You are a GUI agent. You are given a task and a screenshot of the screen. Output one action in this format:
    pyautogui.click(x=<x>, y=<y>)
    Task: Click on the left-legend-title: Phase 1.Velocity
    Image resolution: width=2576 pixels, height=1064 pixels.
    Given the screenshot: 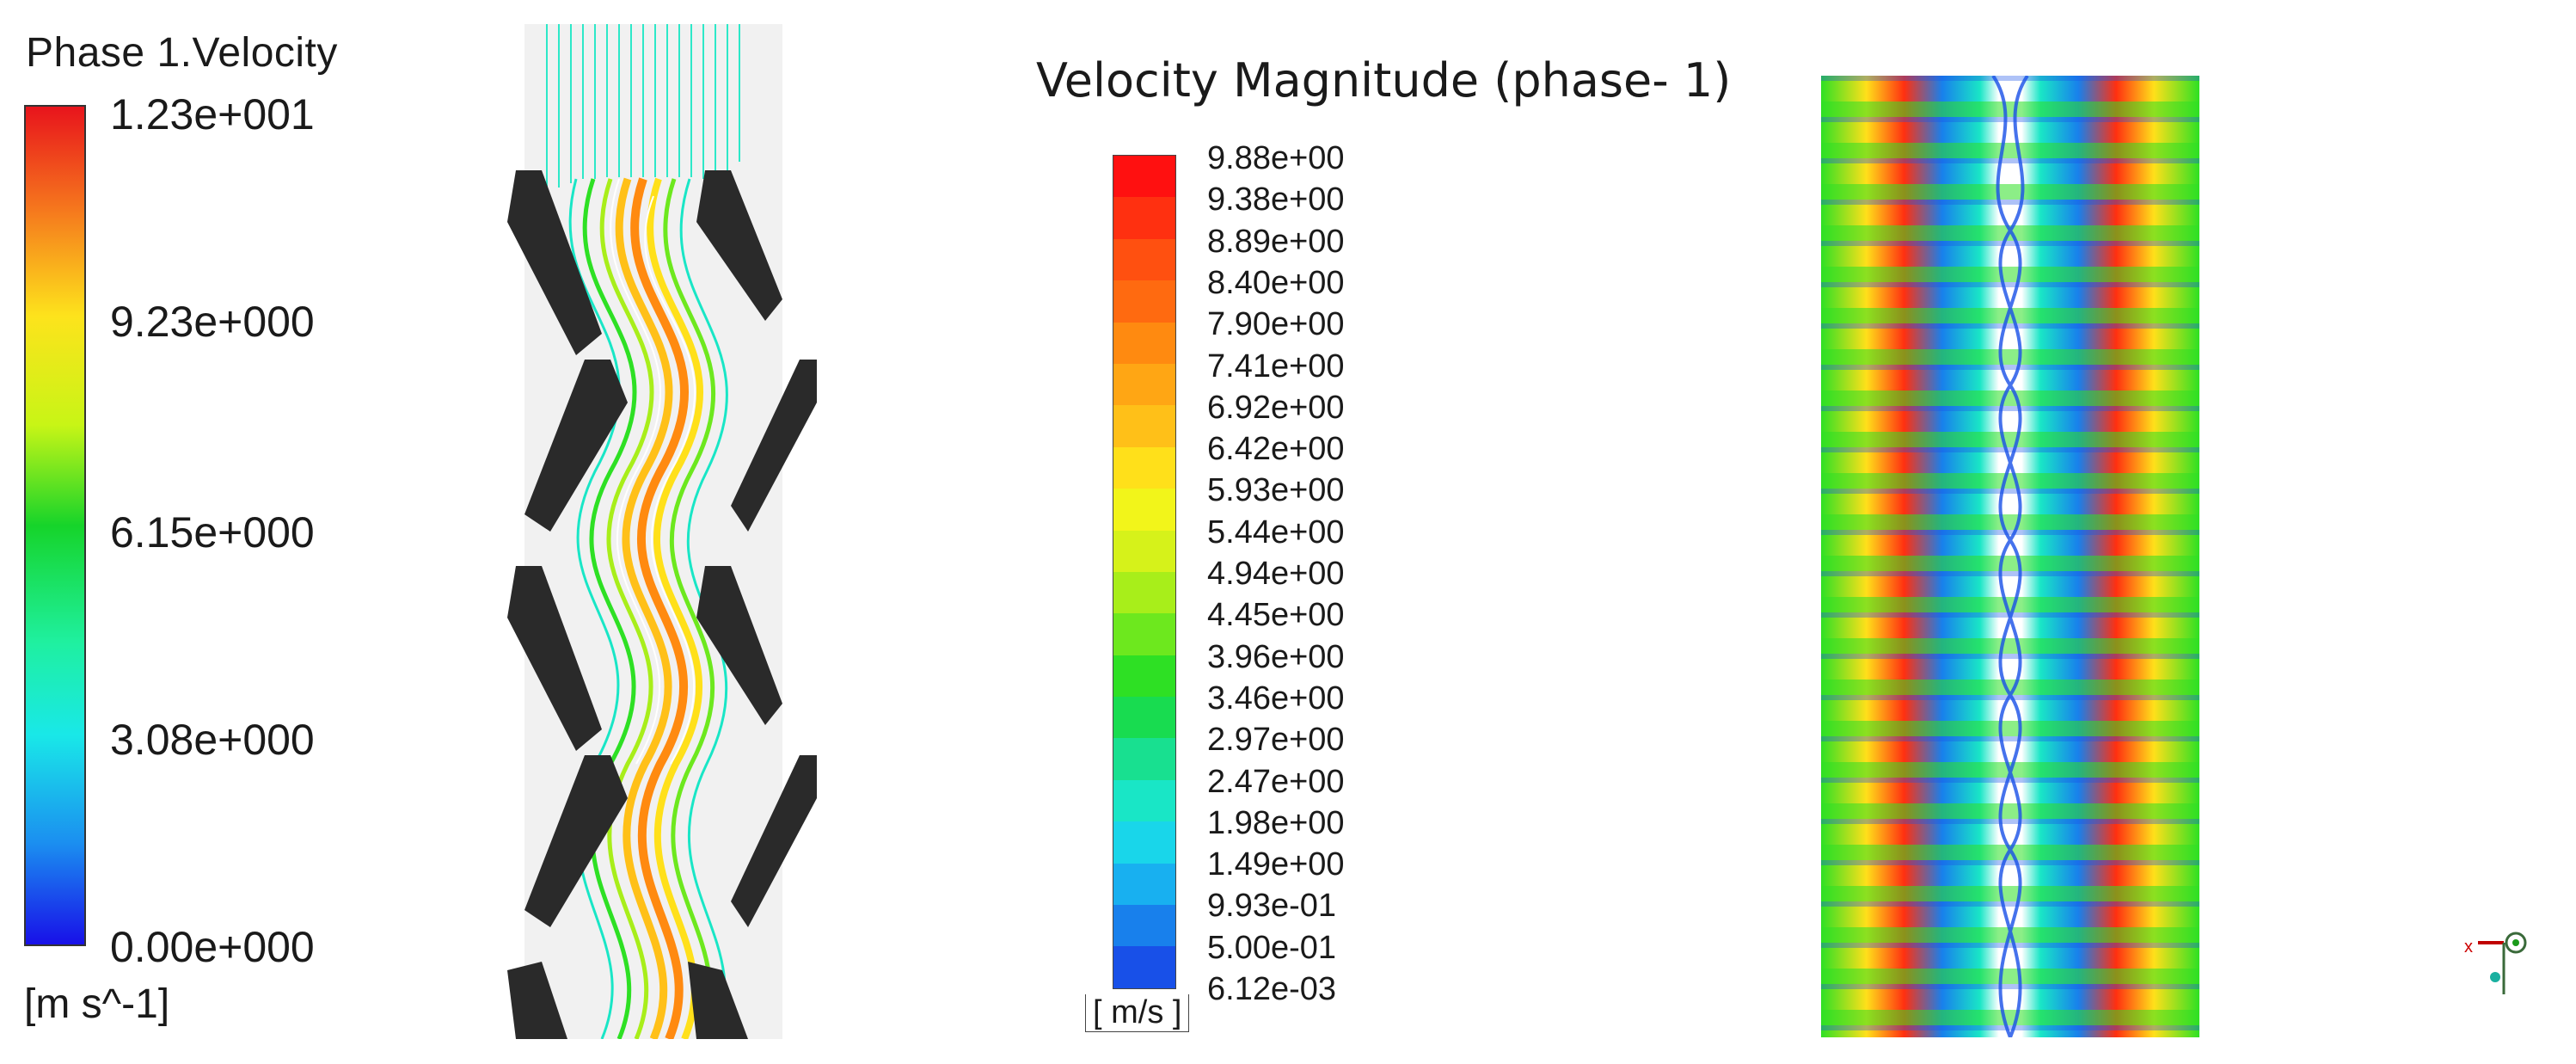 What is the action you would take?
    pyautogui.click(x=182, y=53)
    